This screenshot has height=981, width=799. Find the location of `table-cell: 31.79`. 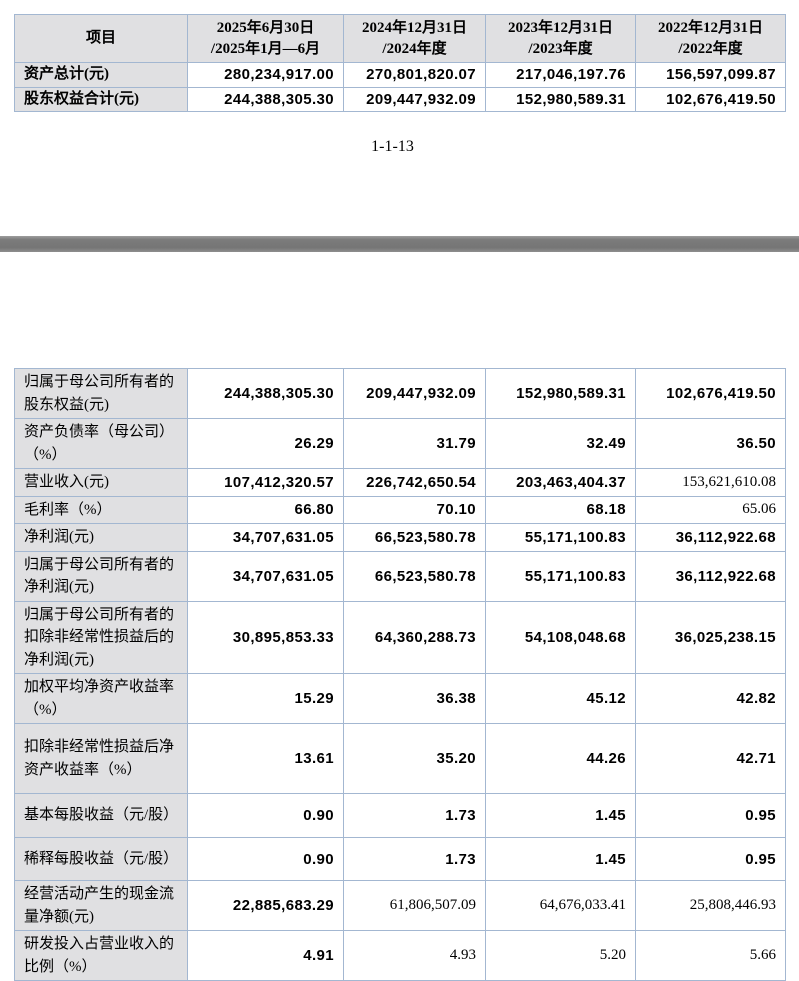

table-cell: 31.79 is located at coordinates (414, 443).